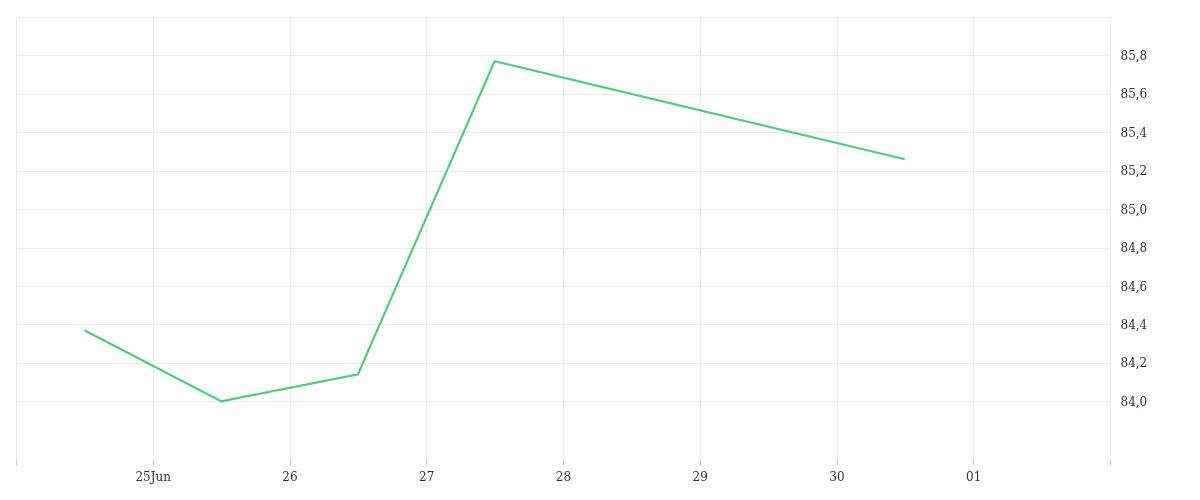  Describe the element at coordinates (153, 476) in the screenshot. I see `x-tick-label: 25Jun` at that location.